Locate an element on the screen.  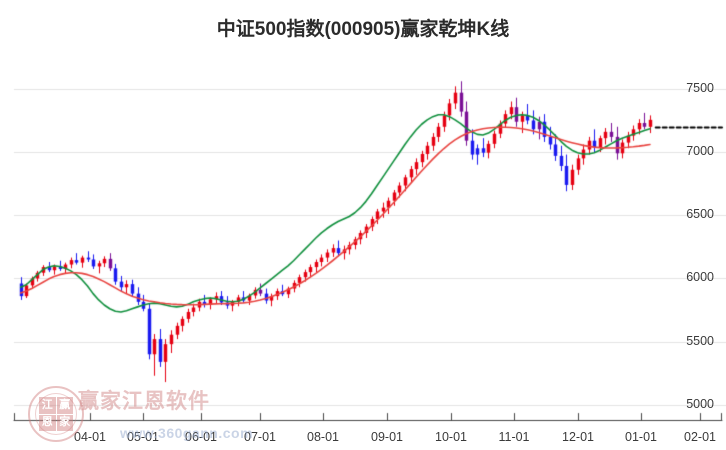
x-axis-tick-label: 10-01 is located at coordinates (451, 437).